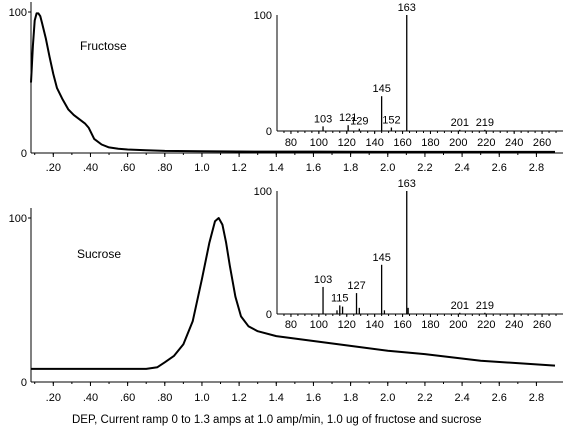 This screenshot has width=563, height=433. Describe the element at coordinates (356, 286) in the screenshot. I see `spectrum-peak-label: 127` at that location.